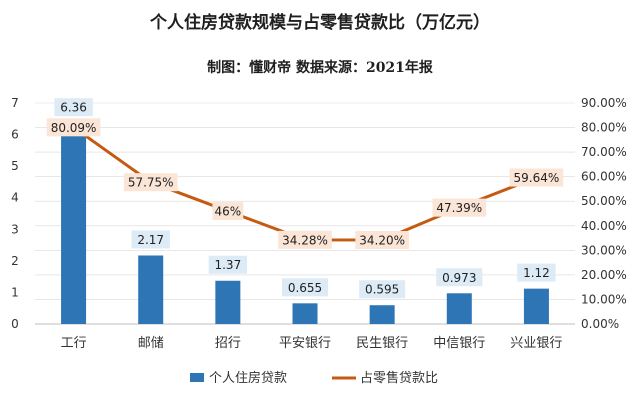  I want to click on y-right-tick-label: 30.00%, so click(604, 250).